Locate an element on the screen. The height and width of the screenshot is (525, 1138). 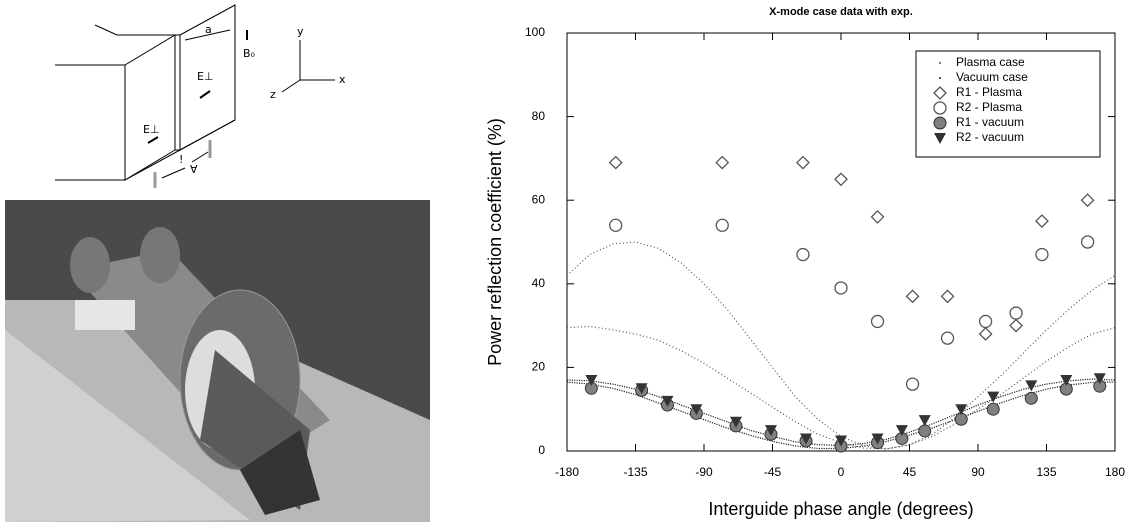
x-tick-label: -90 is located at coordinates (704, 472).